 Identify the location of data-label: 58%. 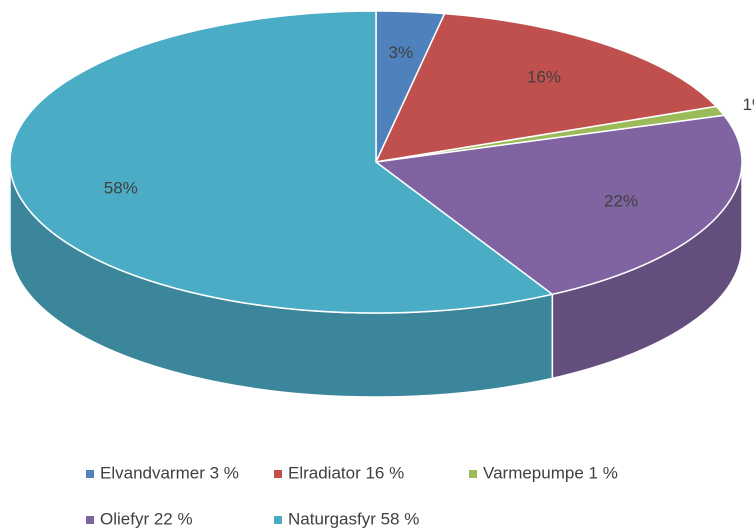
(121, 188).